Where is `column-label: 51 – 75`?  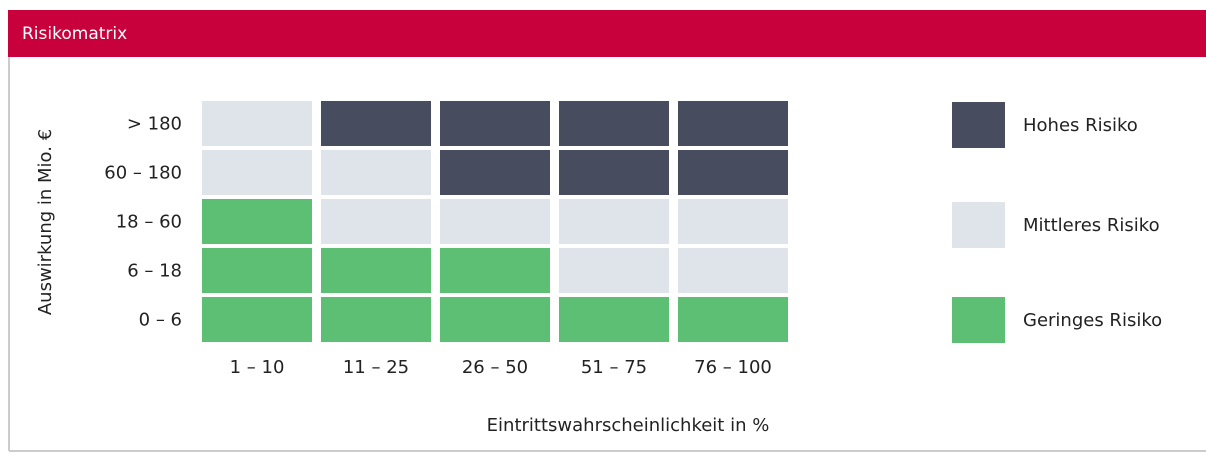 column-label: 51 – 75 is located at coordinates (614, 367).